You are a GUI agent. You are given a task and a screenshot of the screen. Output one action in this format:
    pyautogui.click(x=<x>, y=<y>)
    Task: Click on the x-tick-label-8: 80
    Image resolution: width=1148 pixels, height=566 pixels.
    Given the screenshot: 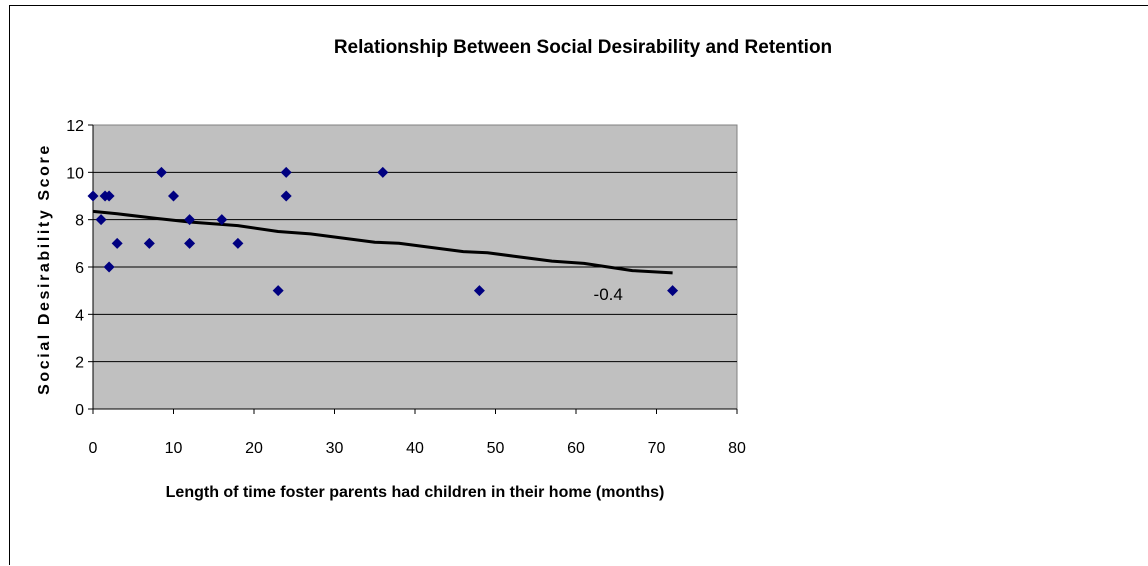 What is the action you would take?
    pyautogui.click(x=737, y=448)
    